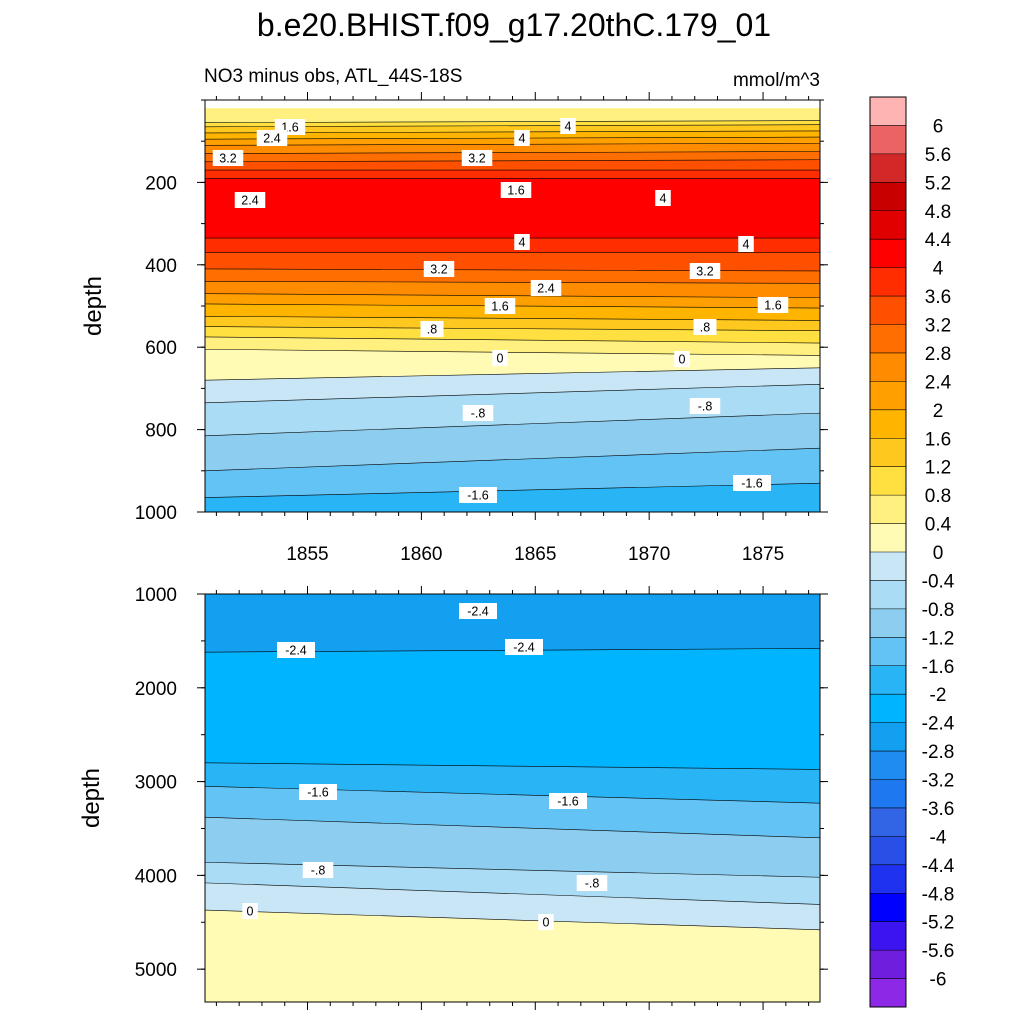 The height and width of the screenshot is (1024, 1024). Describe the element at coordinates (938, 382) in the screenshot. I see `colorbar-label: 2.4` at that location.